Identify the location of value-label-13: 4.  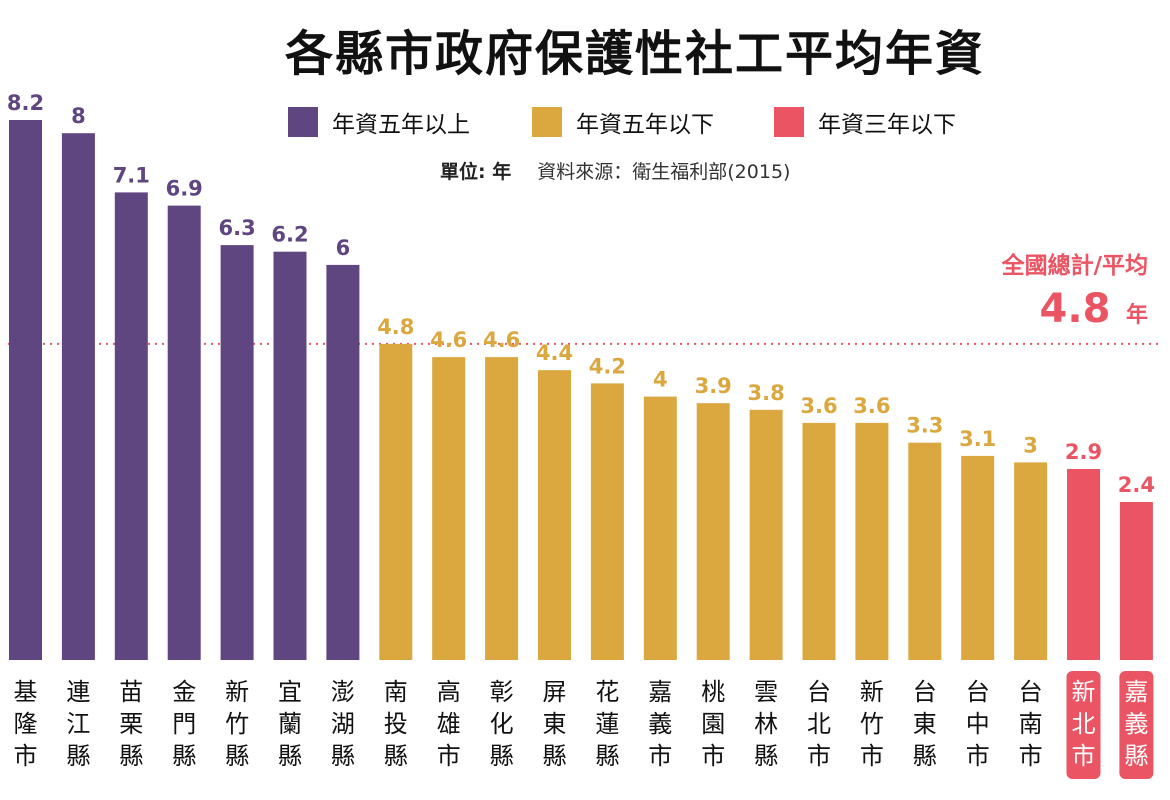
(660, 380).